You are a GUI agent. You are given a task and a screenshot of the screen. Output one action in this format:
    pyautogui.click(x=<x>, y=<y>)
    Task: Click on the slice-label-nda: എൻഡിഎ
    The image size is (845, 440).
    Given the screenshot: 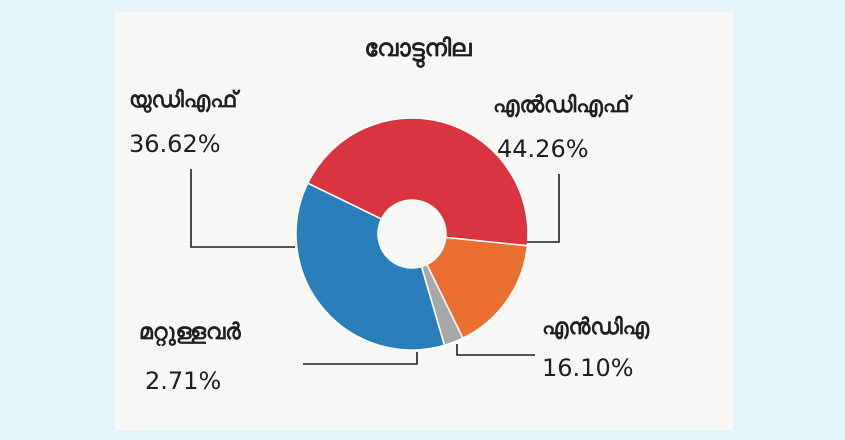 What is the action you would take?
    pyautogui.click(x=596, y=327)
    